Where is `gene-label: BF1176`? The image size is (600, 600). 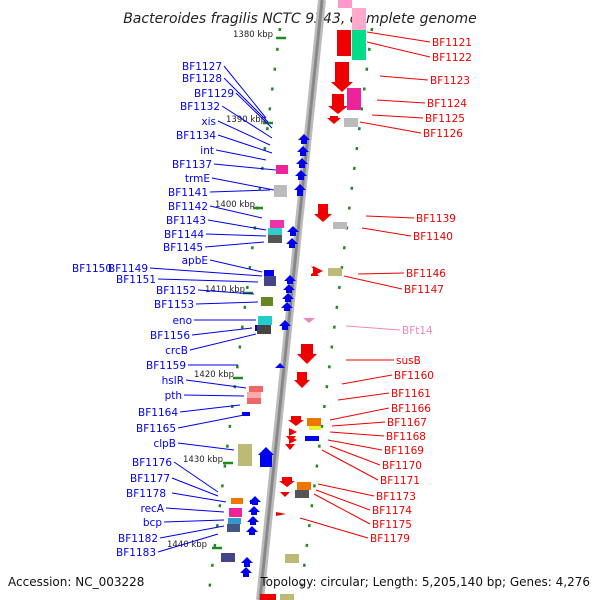 gene-label: BF1176 is located at coordinates (152, 463).